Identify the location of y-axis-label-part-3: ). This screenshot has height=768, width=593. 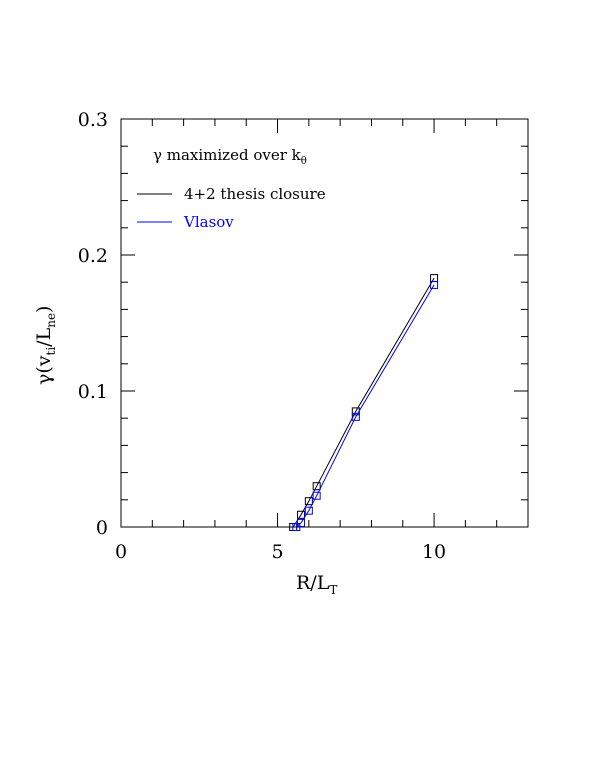
(44, 309).